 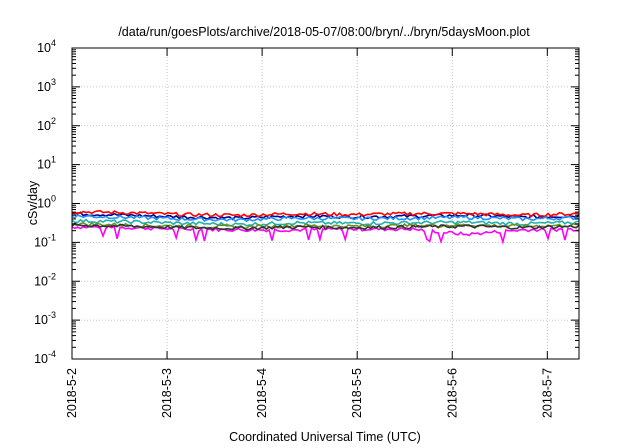 I want to click on y-tick-label: 10⁰, so click(x=46, y=202).